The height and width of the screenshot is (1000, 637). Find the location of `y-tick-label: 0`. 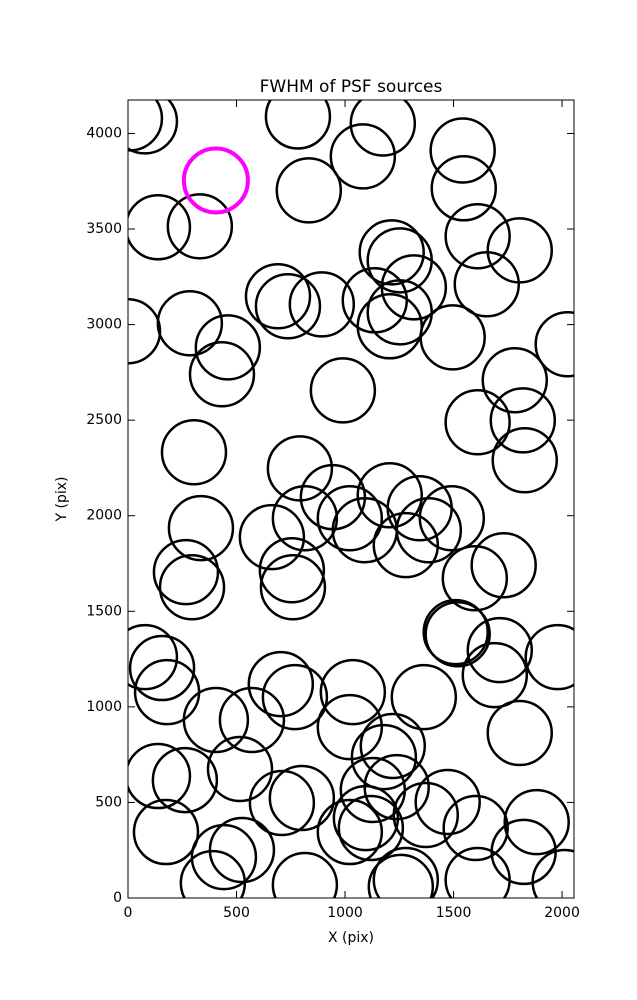

y-tick-label: 0 is located at coordinates (117, 898).